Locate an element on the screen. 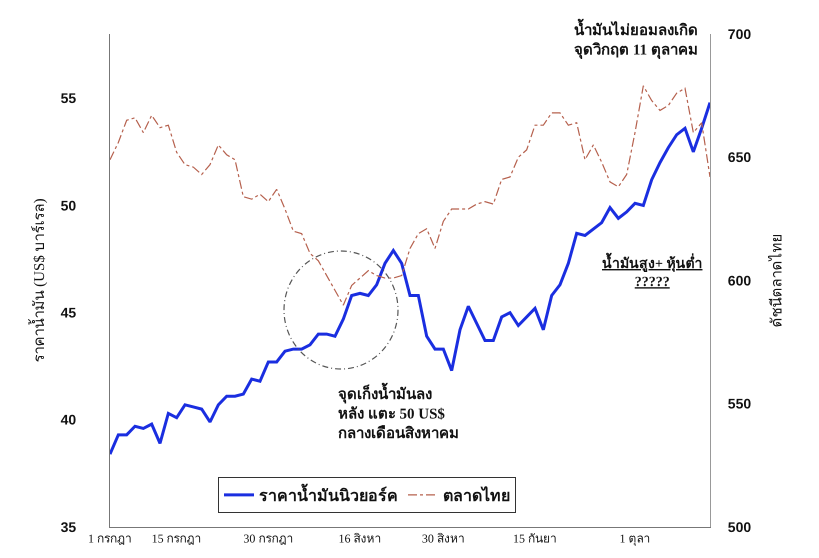 The height and width of the screenshot is (558, 819). y2-tick-label: 700 is located at coordinates (740, 34).